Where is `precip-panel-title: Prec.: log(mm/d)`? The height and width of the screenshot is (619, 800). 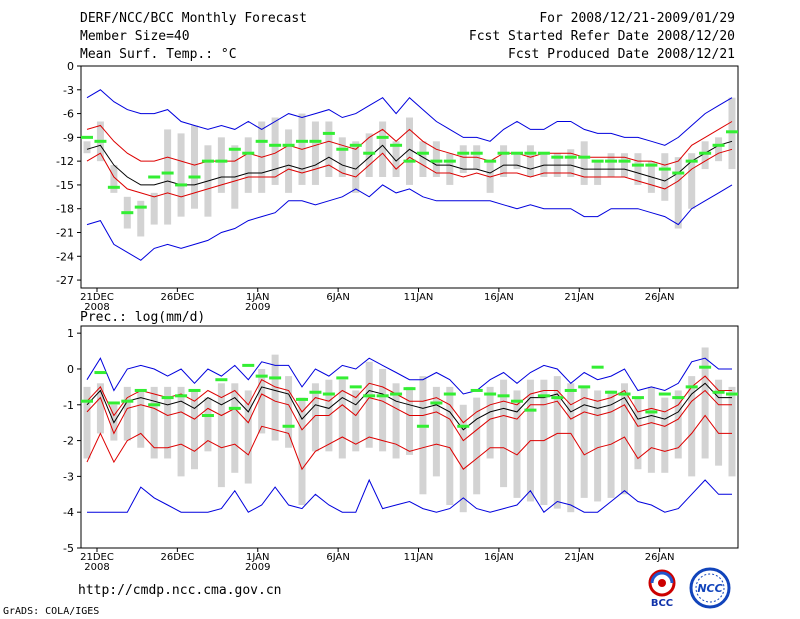 precip-panel-title: Prec.: log(mm/d) is located at coordinates (143, 317).